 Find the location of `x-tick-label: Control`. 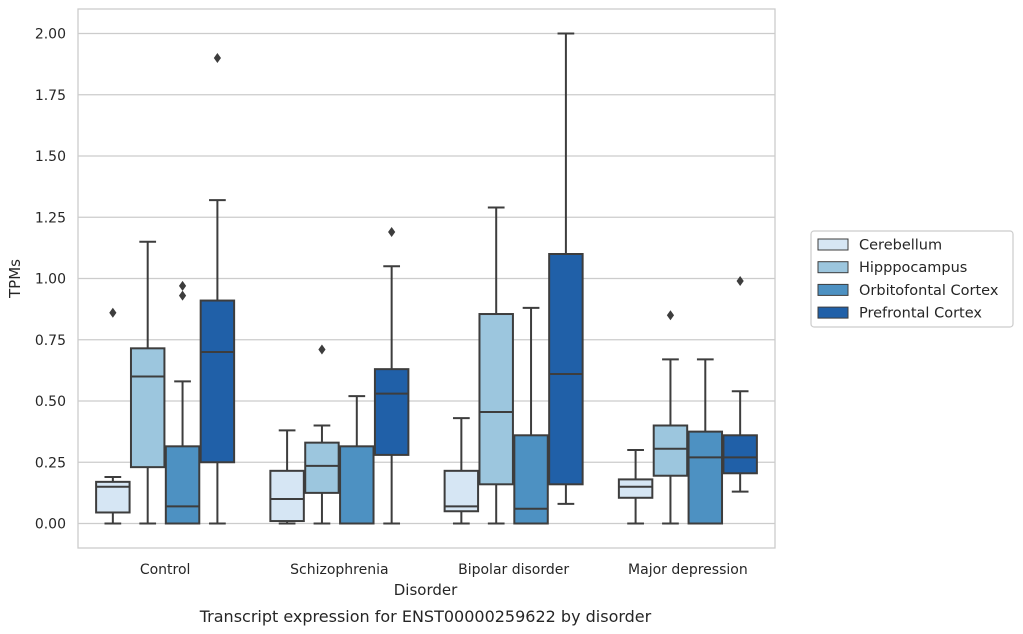

x-tick-label: Control is located at coordinates (165, 570).